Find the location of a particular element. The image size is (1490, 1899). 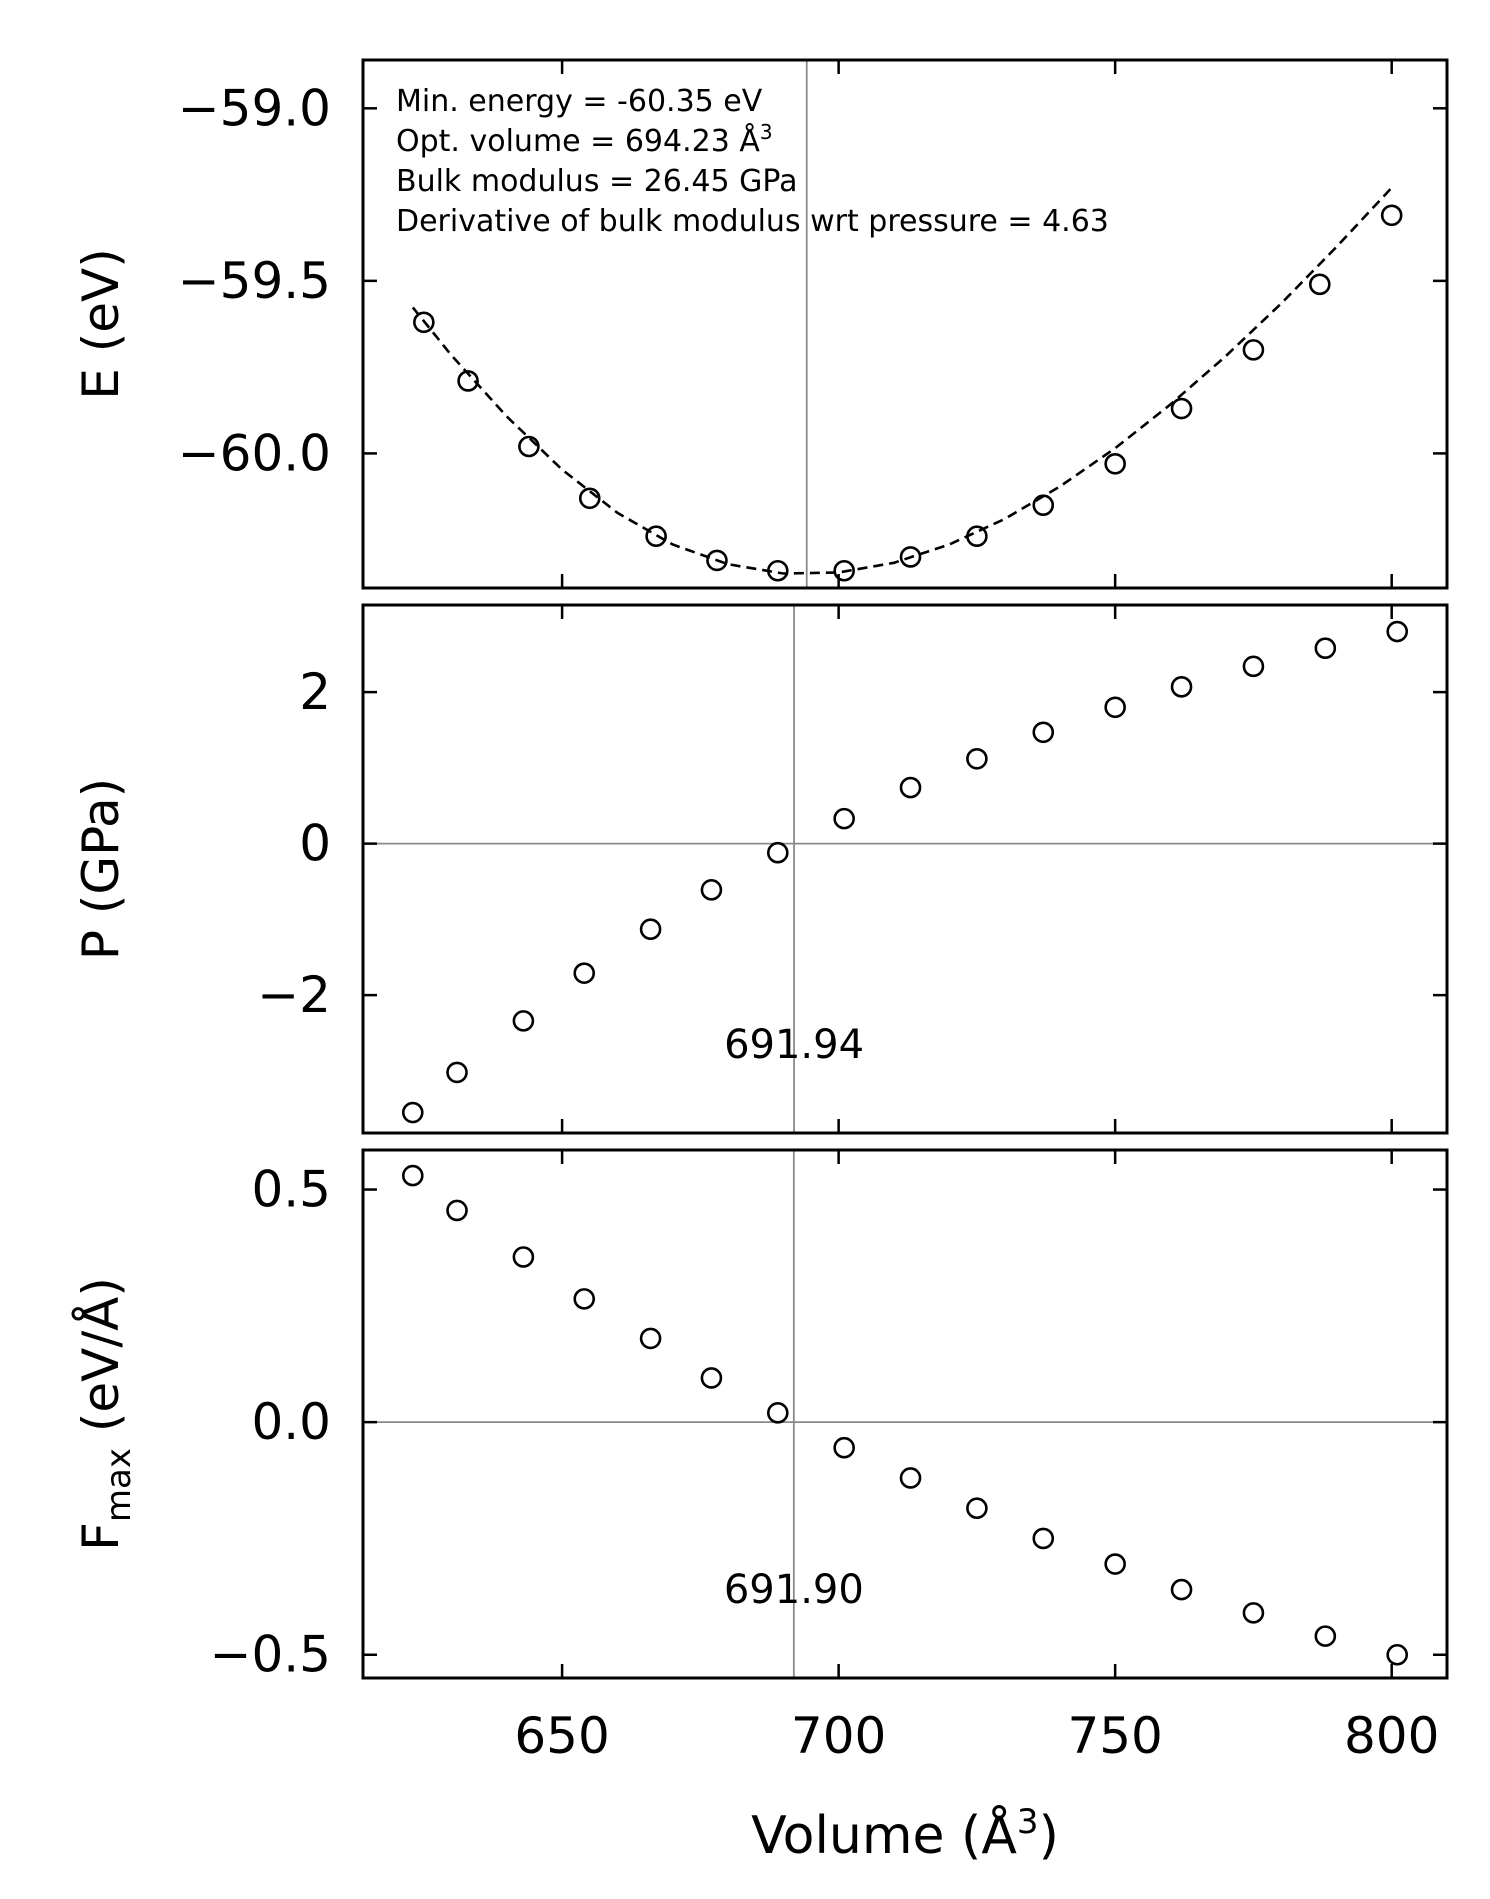

force-y-tick-label: −0.5 is located at coordinates (270, 1655).